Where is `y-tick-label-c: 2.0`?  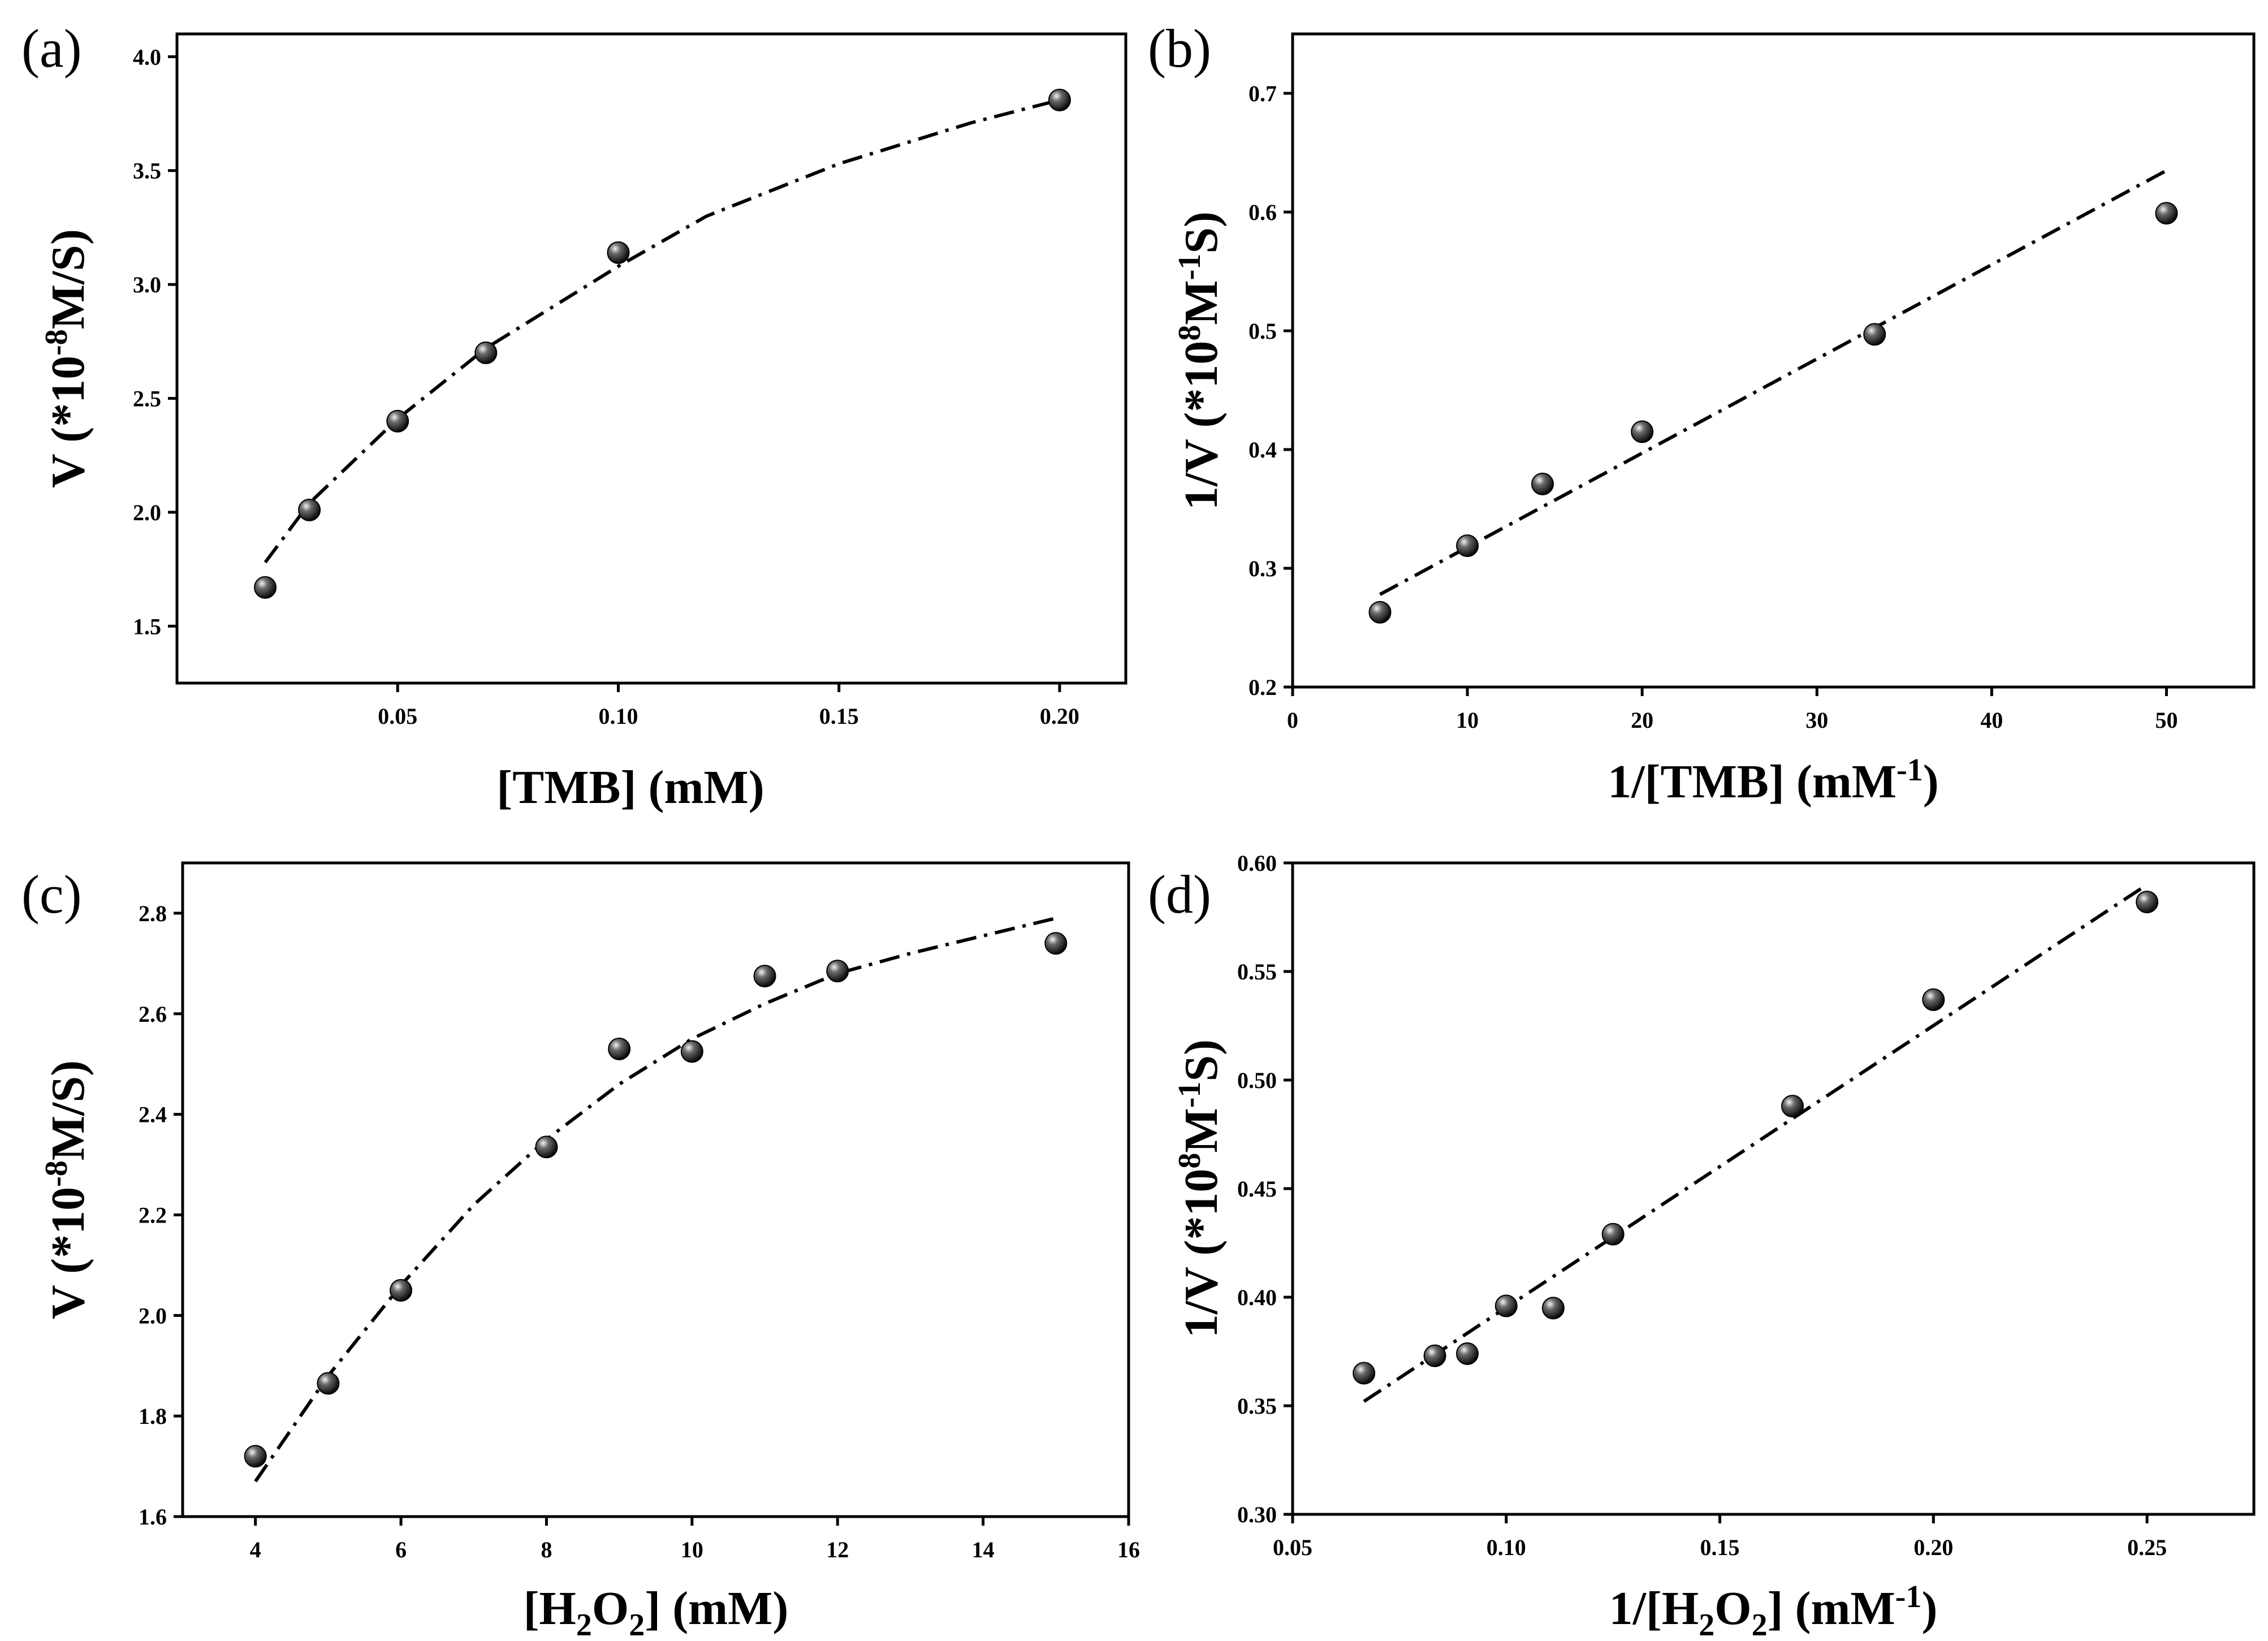
y-tick-label-c: 2.0 is located at coordinates (153, 1315).